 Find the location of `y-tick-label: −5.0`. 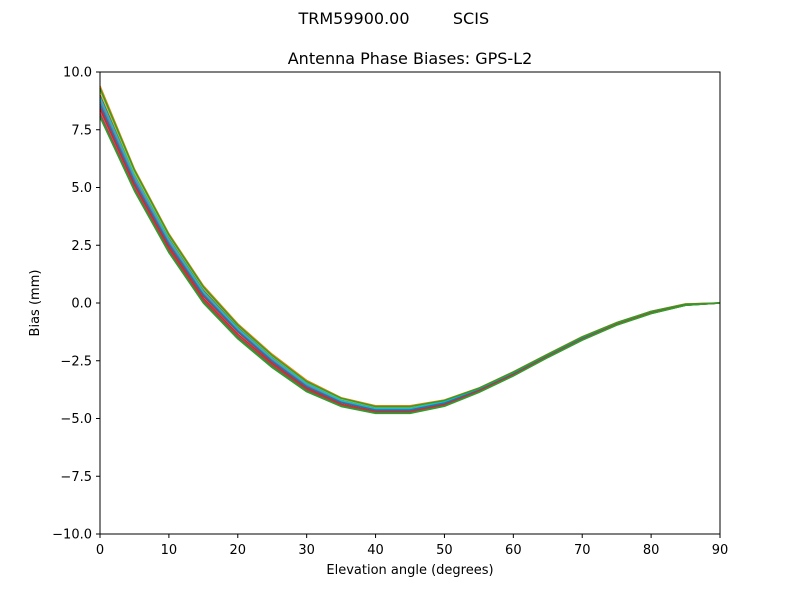

y-tick-label: −5.0 is located at coordinates (76, 419).